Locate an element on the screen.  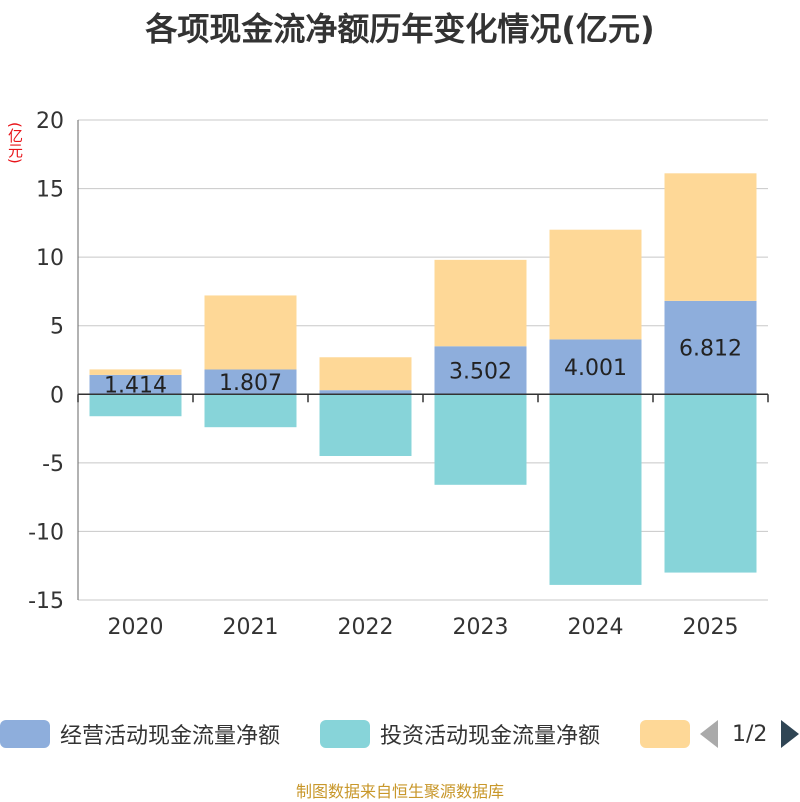
legend-page-indicator: 1/2 is located at coordinates (750, 734).